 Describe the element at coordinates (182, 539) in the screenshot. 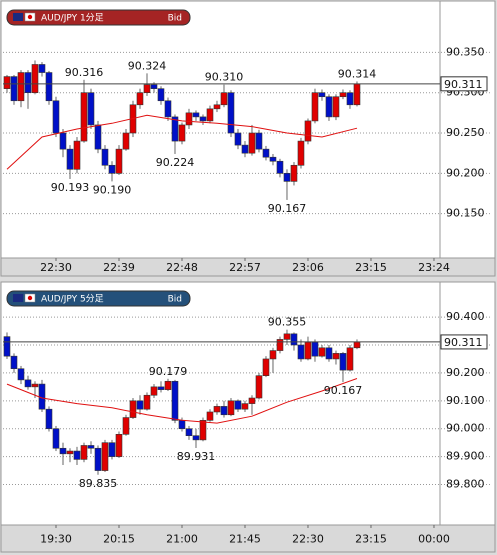

I see `x-tick-label: 21:00` at that location.